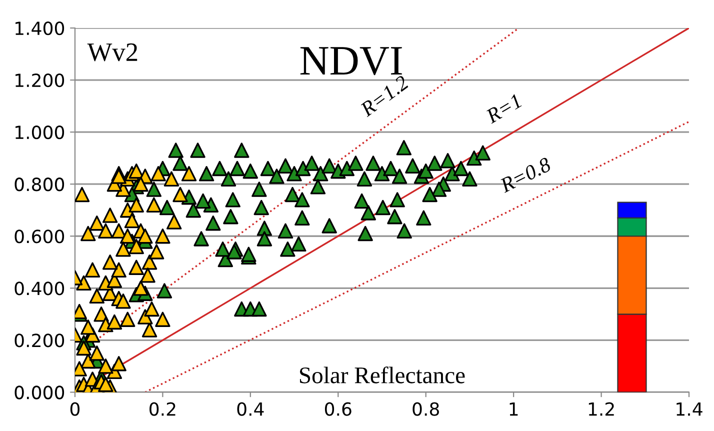 Image resolution: width=714 pixels, height=431 pixels. What do you see at coordinates (351, 61) in the screenshot?
I see `chart-title: NDVI` at bounding box center [351, 61].